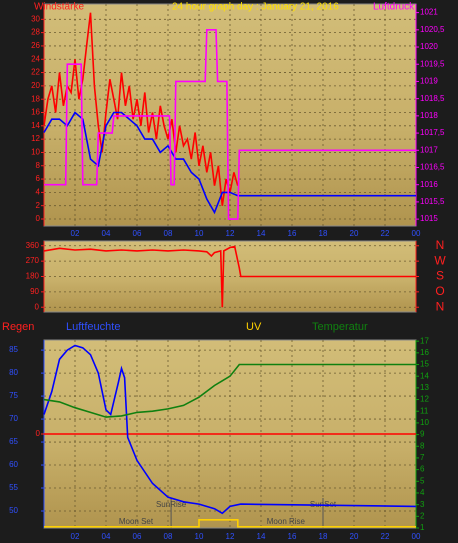 The image size is (458, 543). I want to click on y2-tick-label: 1017,5, so click(432, 132).